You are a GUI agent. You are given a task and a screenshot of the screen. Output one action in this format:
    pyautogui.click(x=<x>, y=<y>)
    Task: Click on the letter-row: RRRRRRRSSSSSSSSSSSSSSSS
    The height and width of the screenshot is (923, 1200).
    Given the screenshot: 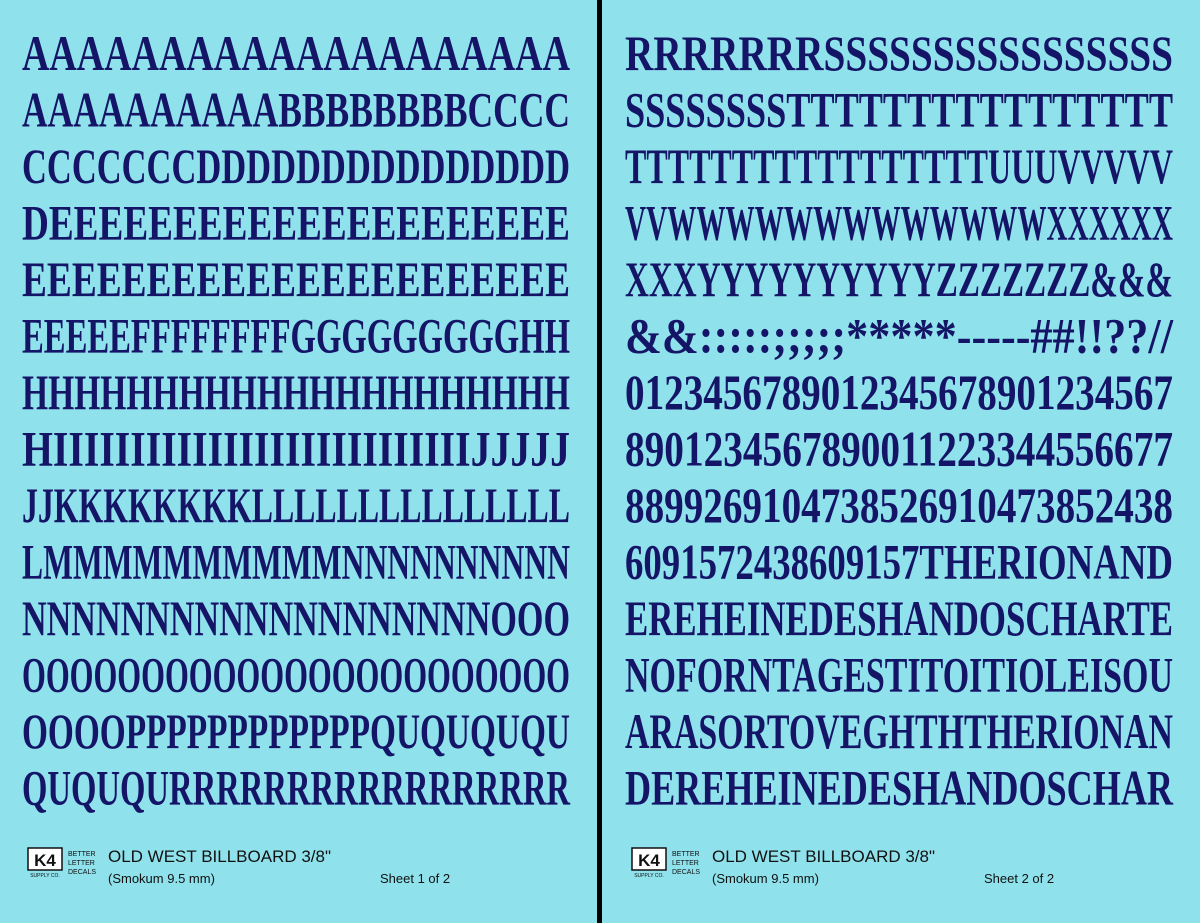 What is the action you would take?
    pyautogui.click(x=899, y=53)
    